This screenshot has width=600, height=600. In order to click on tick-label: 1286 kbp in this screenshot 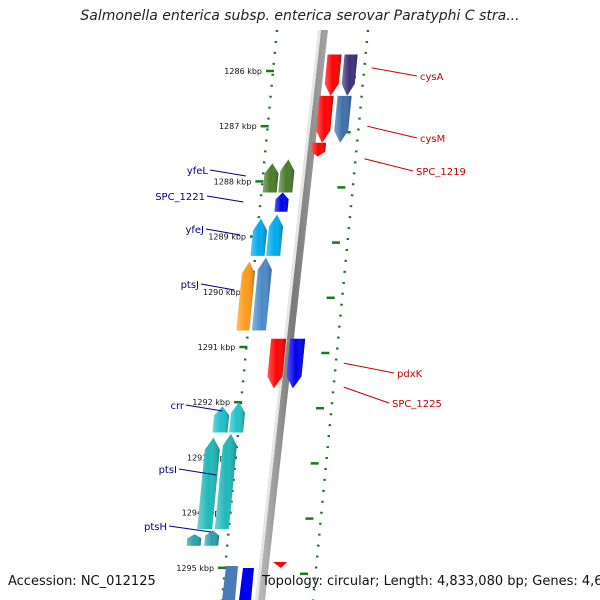, I will do `click(243, 71)`.